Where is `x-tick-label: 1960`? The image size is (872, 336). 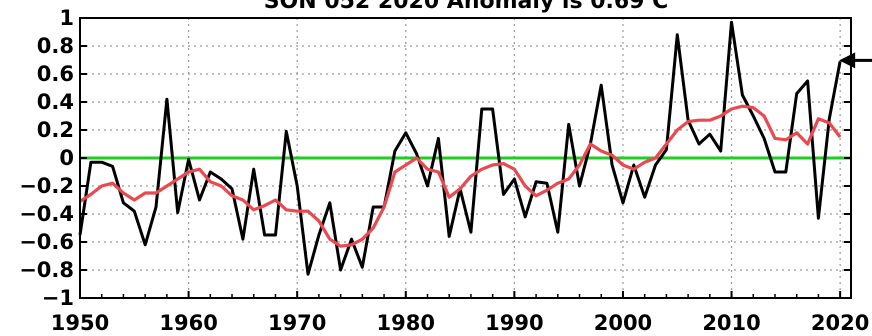
x-tick-label: 1960 is located at coordinates (188, 323).